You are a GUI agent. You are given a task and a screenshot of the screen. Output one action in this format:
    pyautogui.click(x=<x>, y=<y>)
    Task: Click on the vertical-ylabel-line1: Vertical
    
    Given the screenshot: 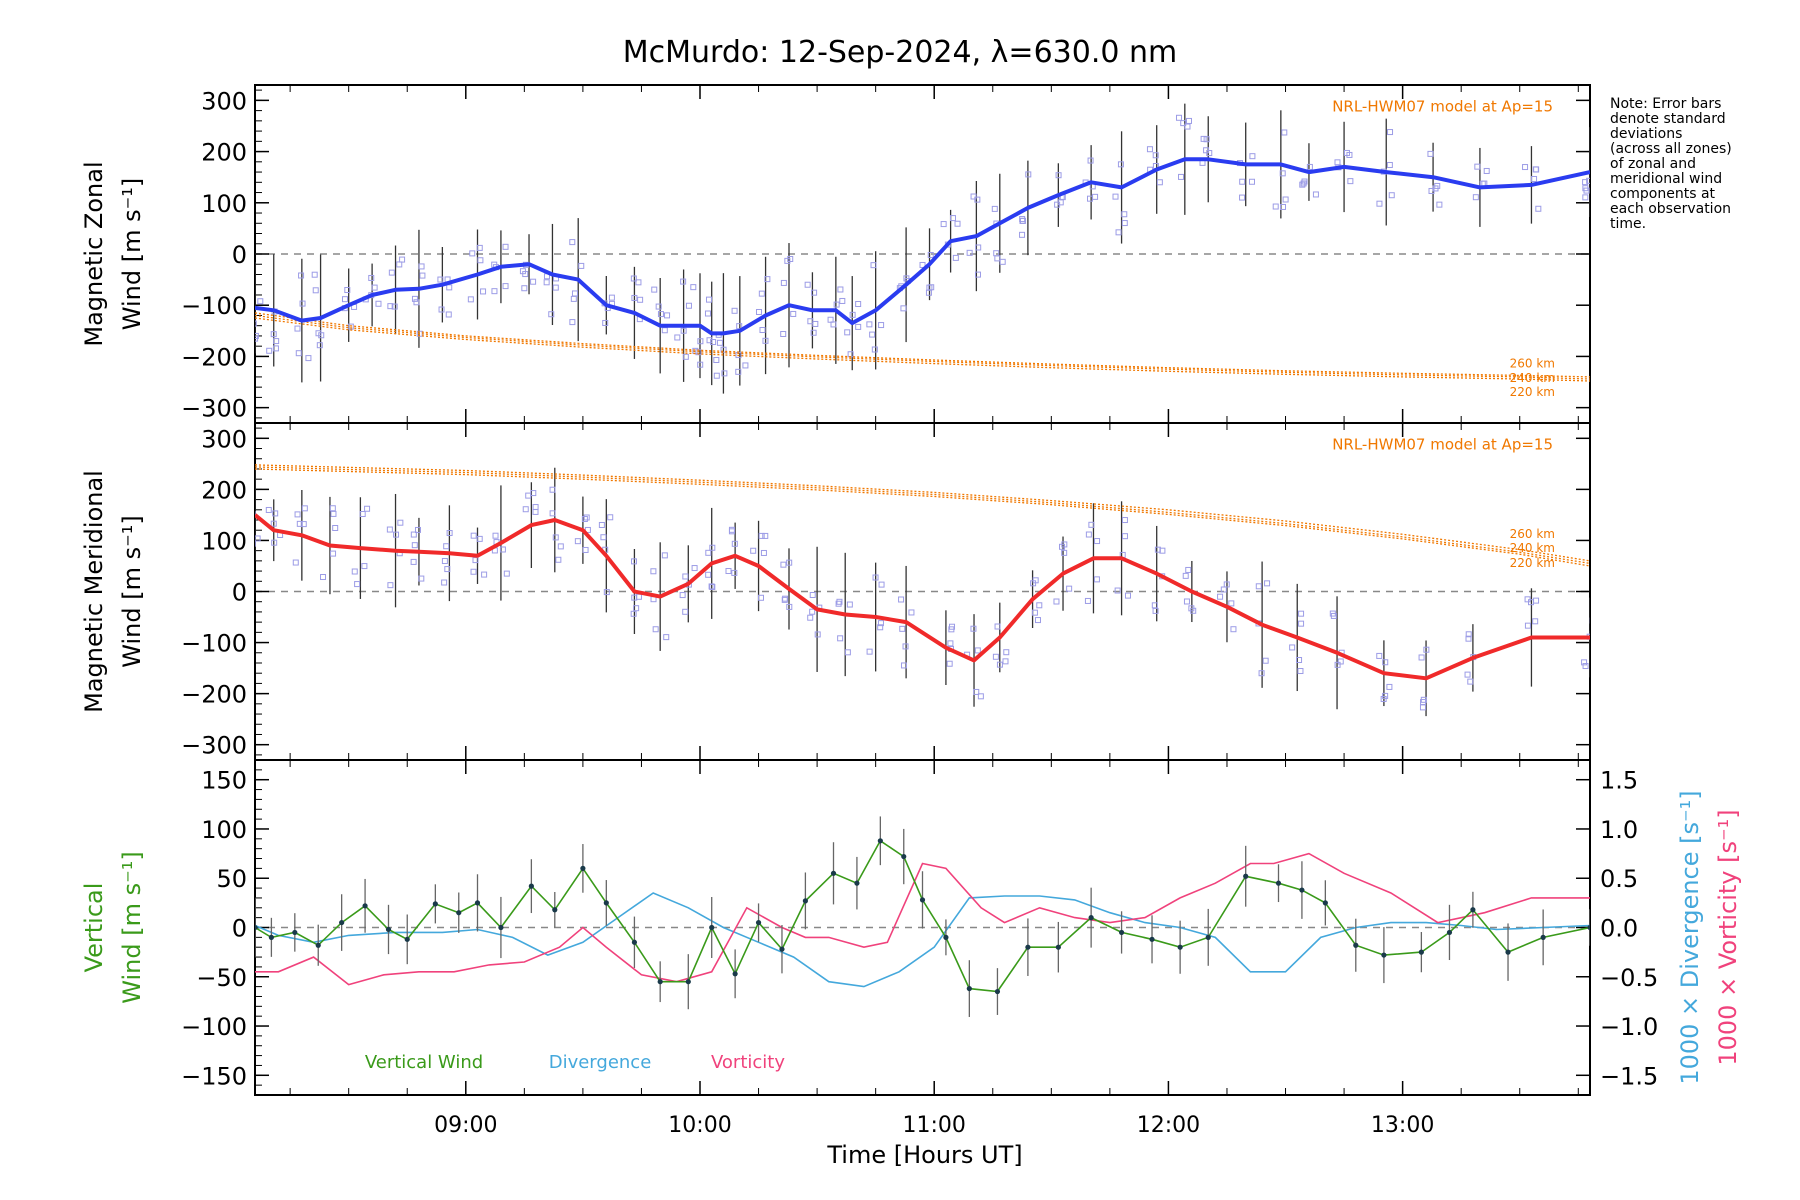 What is the action you would take?
    pyautogui.click(x=94, y=928)
    